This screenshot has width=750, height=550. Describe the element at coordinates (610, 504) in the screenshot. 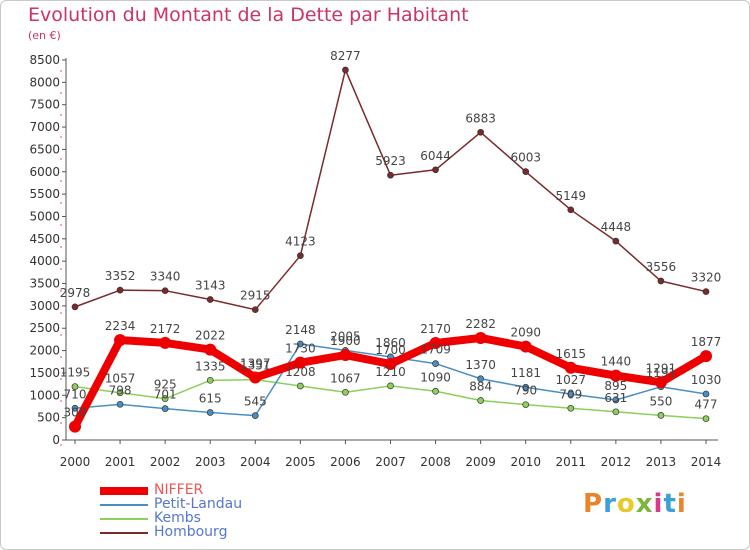

I see `logo-letter: r` at that location.